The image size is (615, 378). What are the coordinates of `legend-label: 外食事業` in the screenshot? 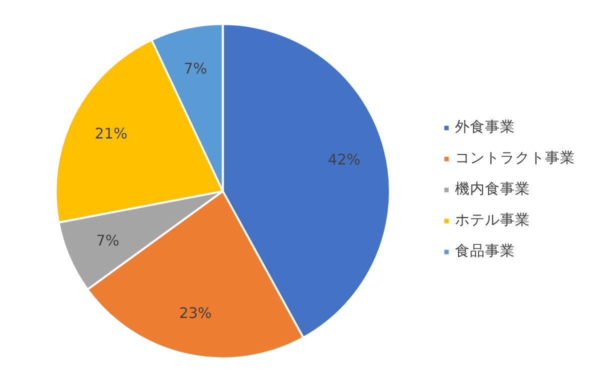 It's located at (485, 127).